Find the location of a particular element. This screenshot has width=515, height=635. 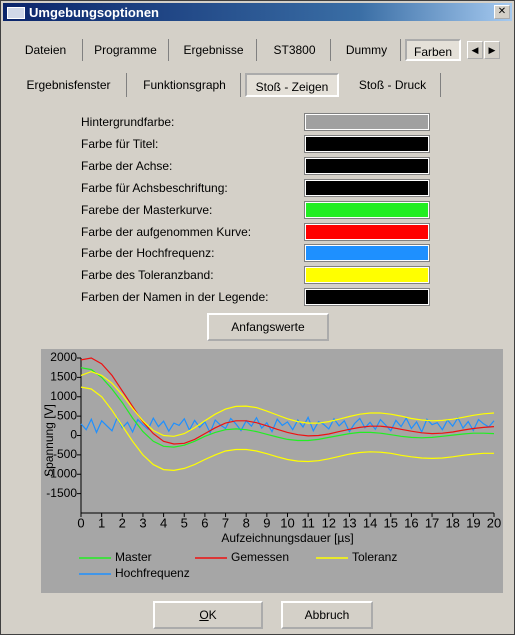

x-tick-label: 13 is located at coordinates (349, 522).